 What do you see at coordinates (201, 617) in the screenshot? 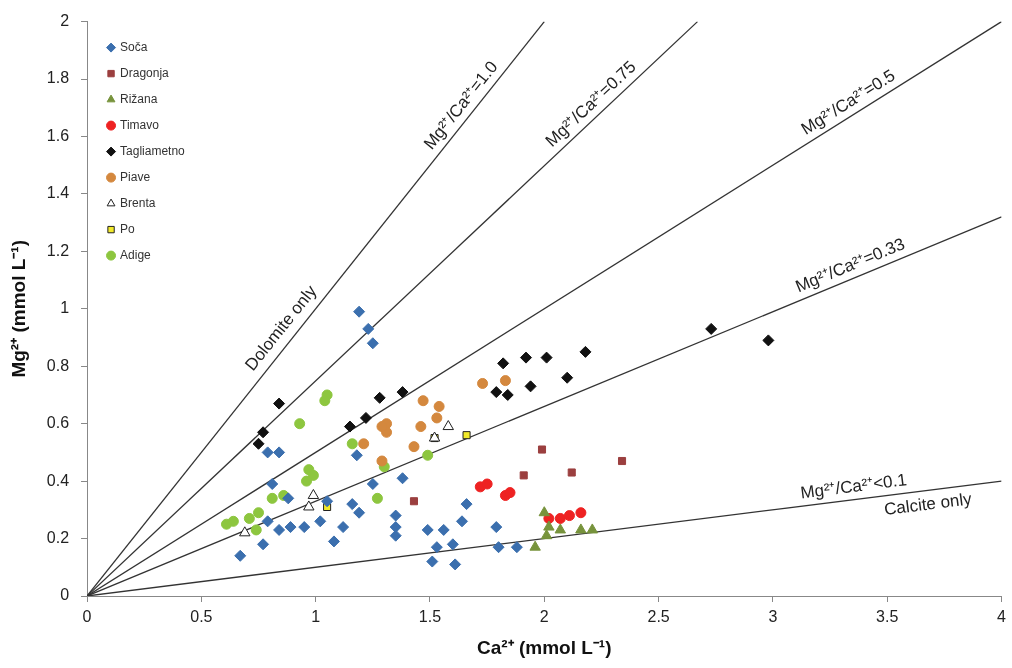
I see `x-tick-label: 0.5` at bounding box center [201, 617].